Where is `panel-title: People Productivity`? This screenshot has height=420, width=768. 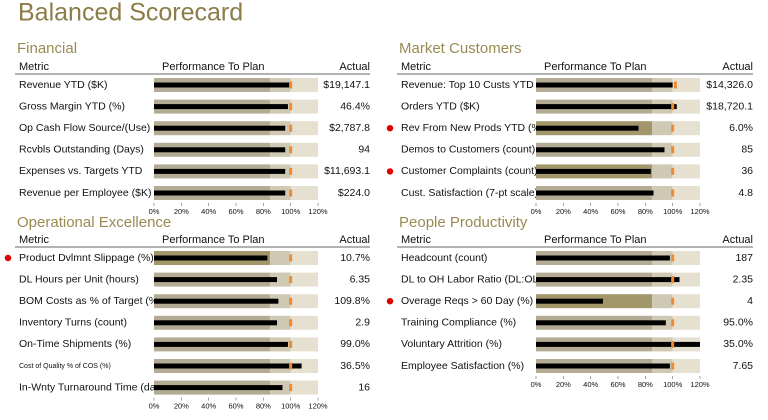 panel-title: People Productivity is located at coordinates (463, 222).